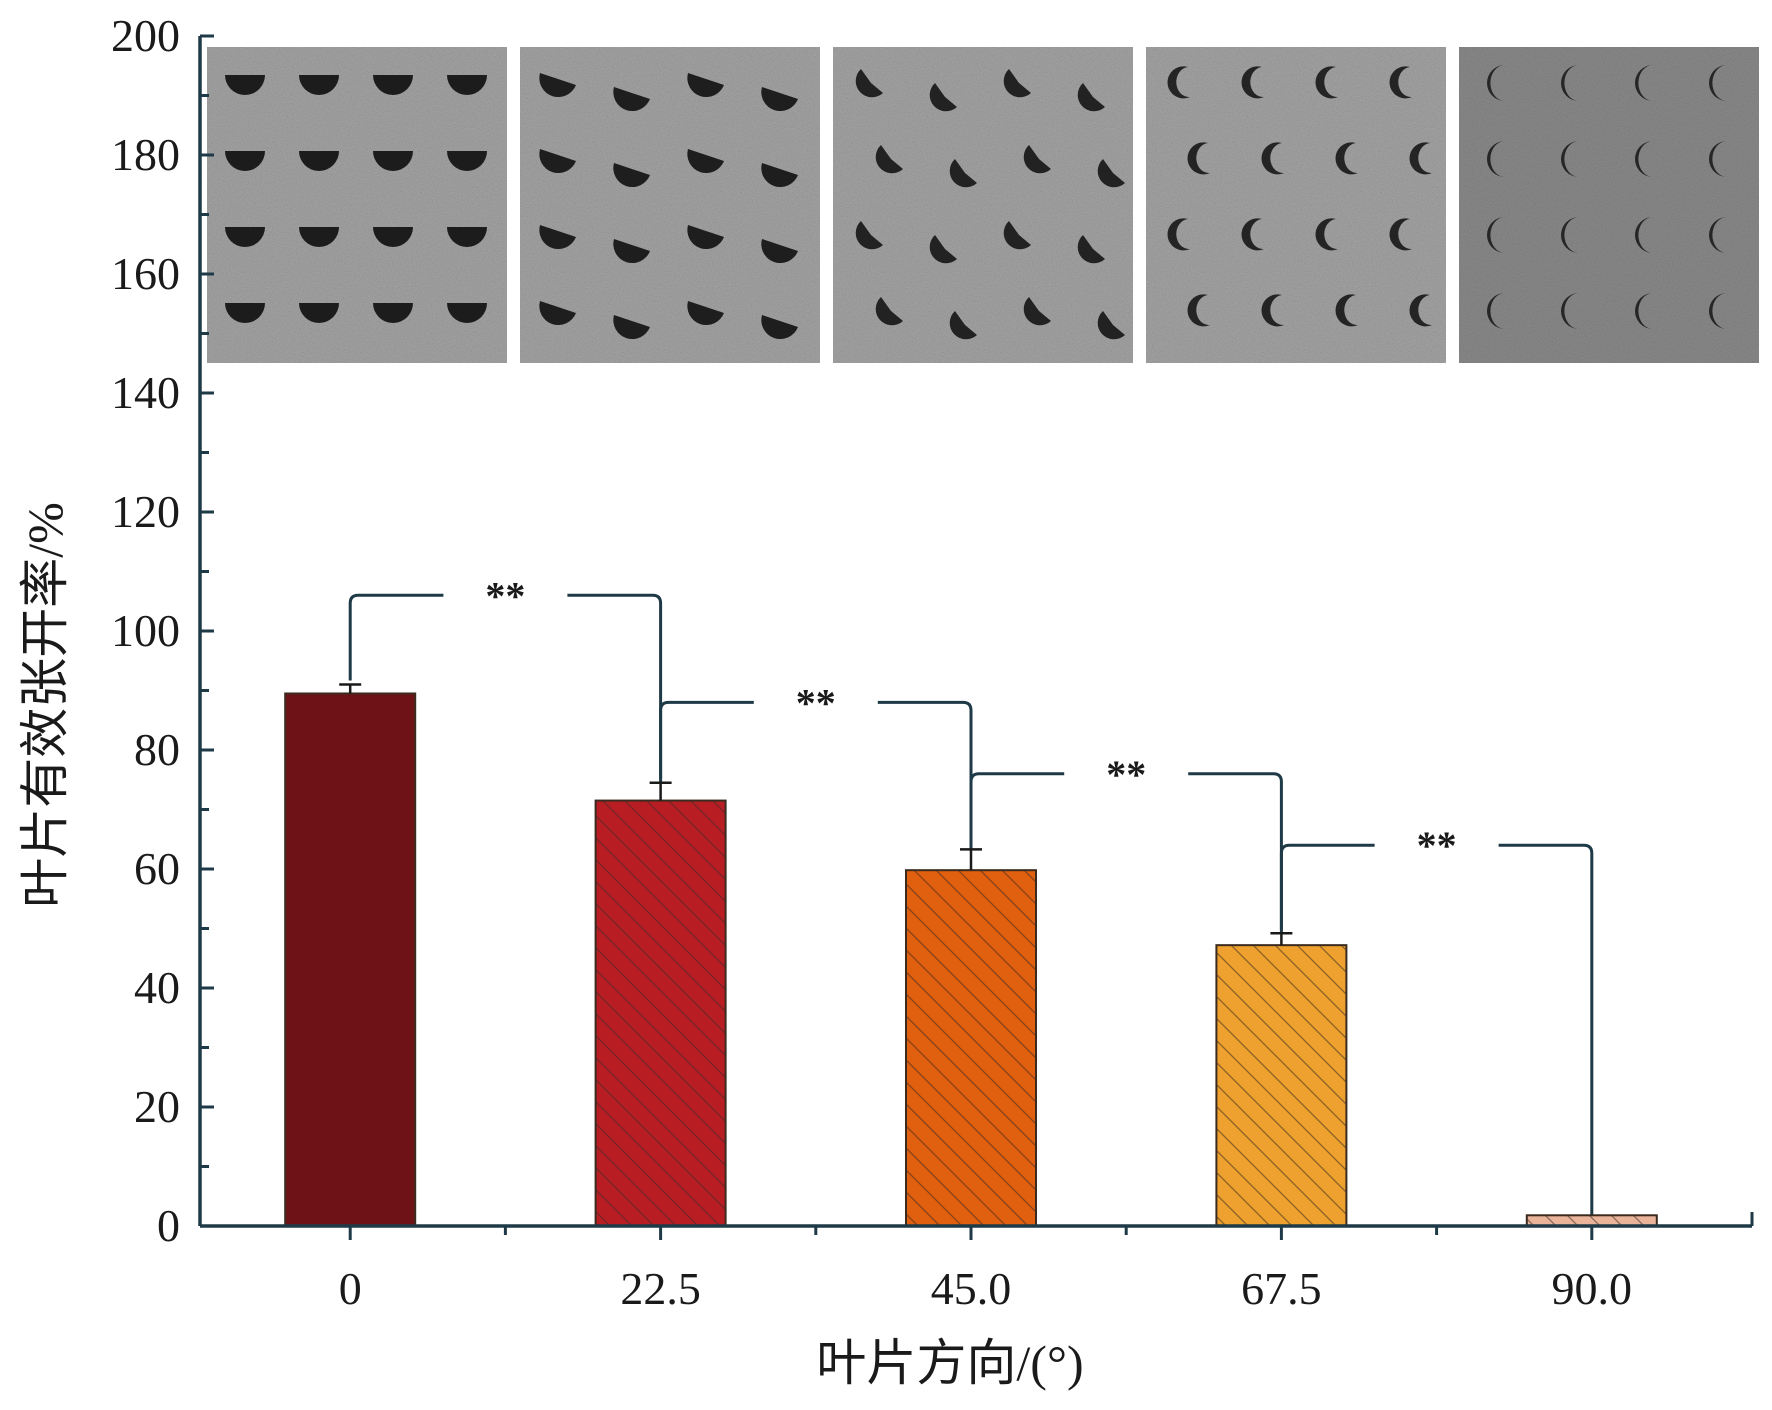  I want to click on x-tick-label: 0, so click(350, 1288).